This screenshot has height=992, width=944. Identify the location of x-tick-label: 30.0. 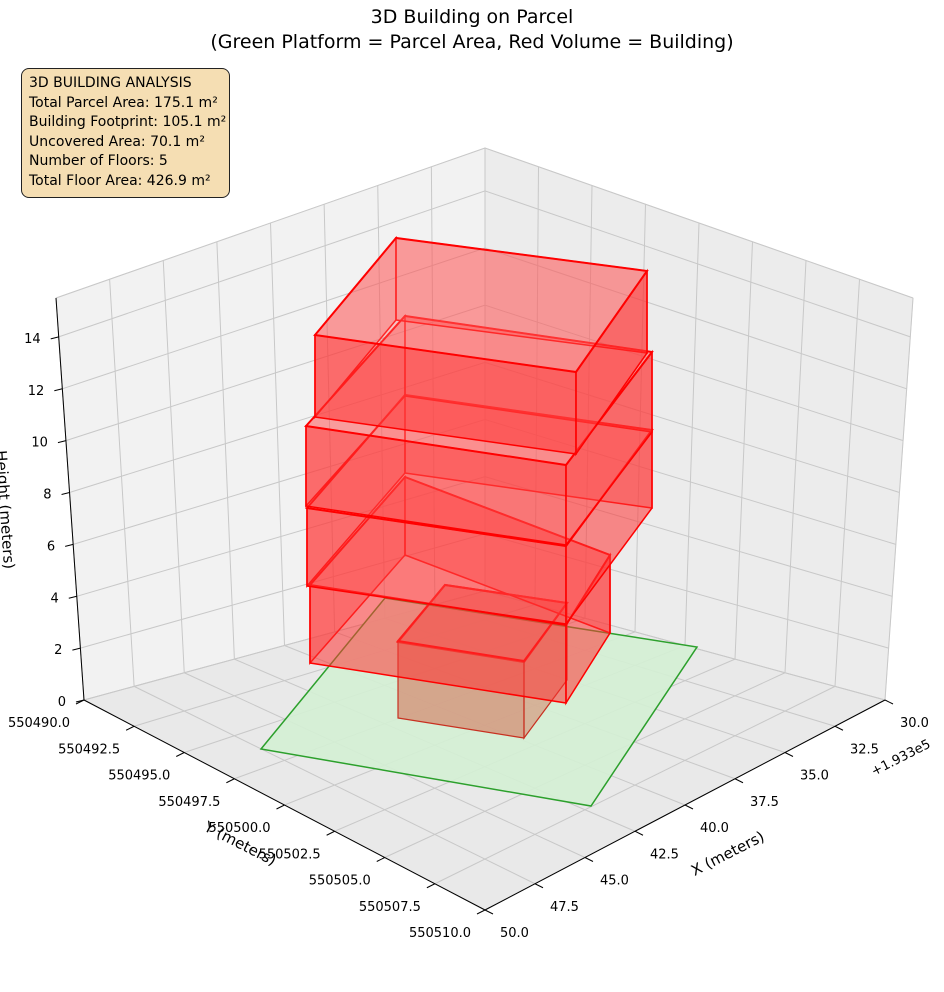
(914, 723).